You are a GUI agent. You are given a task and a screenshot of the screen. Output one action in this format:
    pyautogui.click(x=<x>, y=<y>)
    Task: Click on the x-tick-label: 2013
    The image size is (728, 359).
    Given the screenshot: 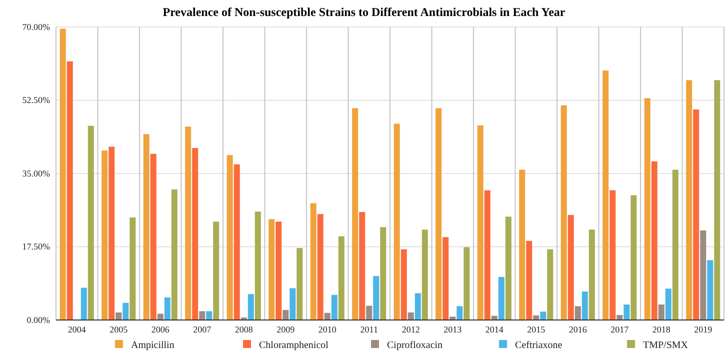 What is the action you would take?
    pyautogui.click(x=453, y=329)
    